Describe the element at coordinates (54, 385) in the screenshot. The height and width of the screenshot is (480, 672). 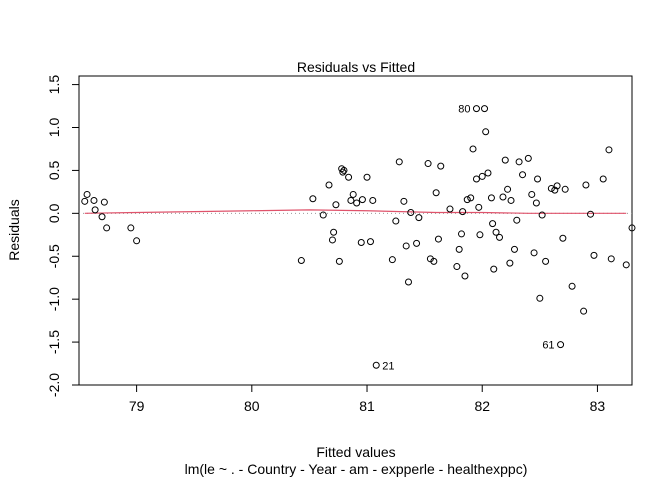
I see `y-tick-label: -2.0` at that location.